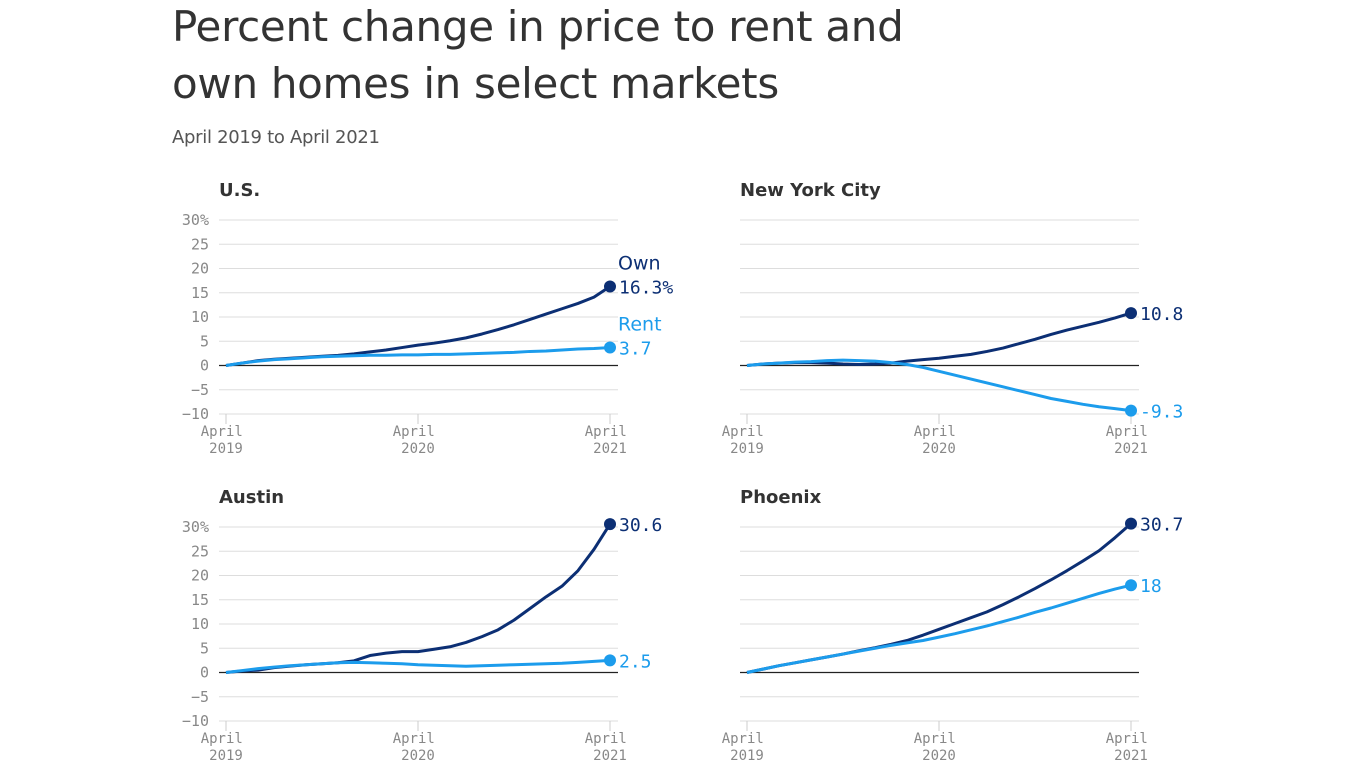  Describe the element at coordinates (1161, 314) in the screenshot. I see `value-label: 10.8` at that location.